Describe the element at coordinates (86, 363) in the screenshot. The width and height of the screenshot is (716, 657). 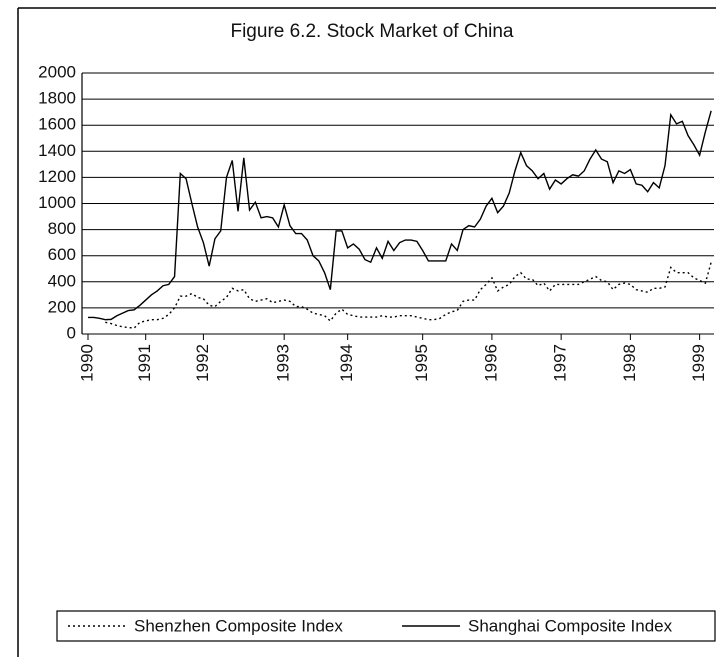
I see `x-tick-label: 1990` at that location.